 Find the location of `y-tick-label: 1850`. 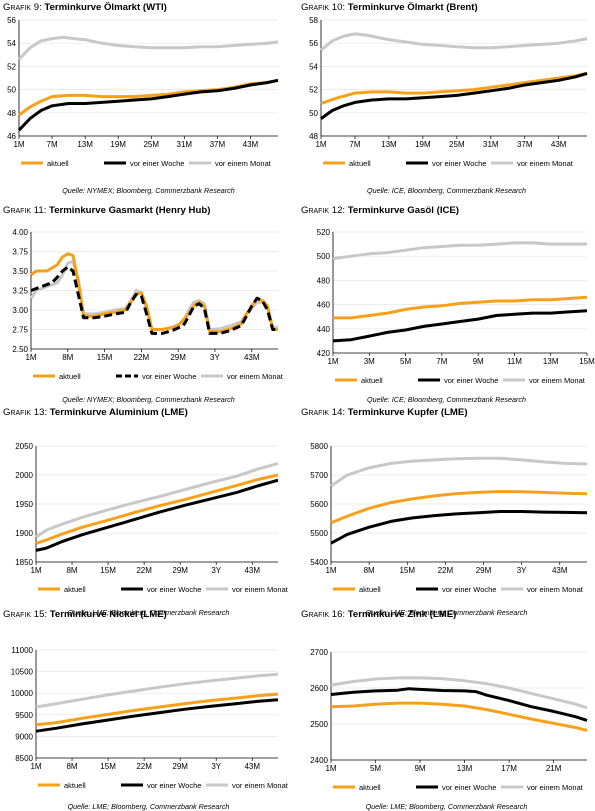

y-tick-label: 1850 is located at coordinates (24, 562).